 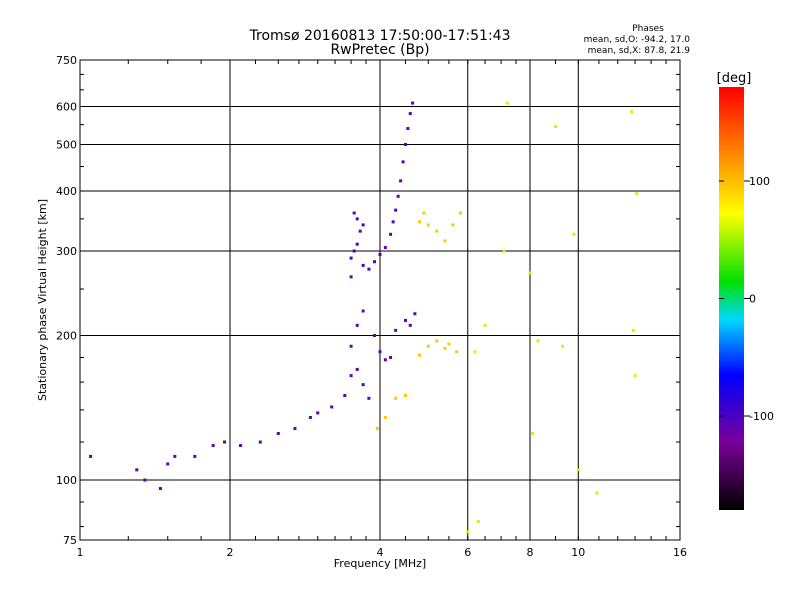 What do you see at coordinates (578, 552) in the screenshot?
I see `x-tick-label: 10` at bounding box center [578, 552].